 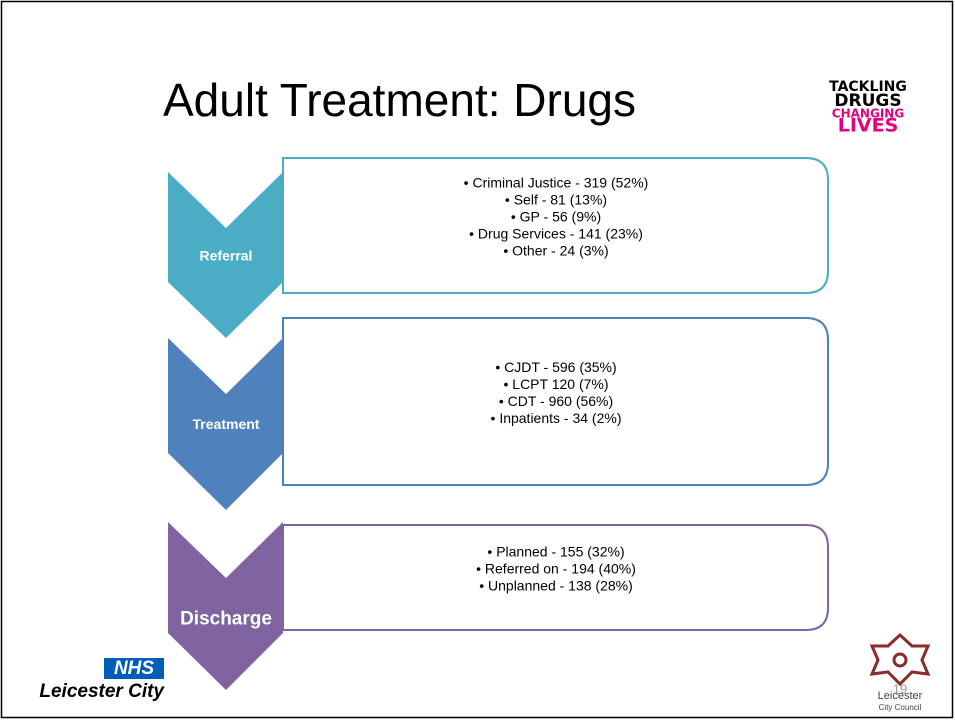 I want to click on stage-label: Discharge, so click(x=226, y=619).